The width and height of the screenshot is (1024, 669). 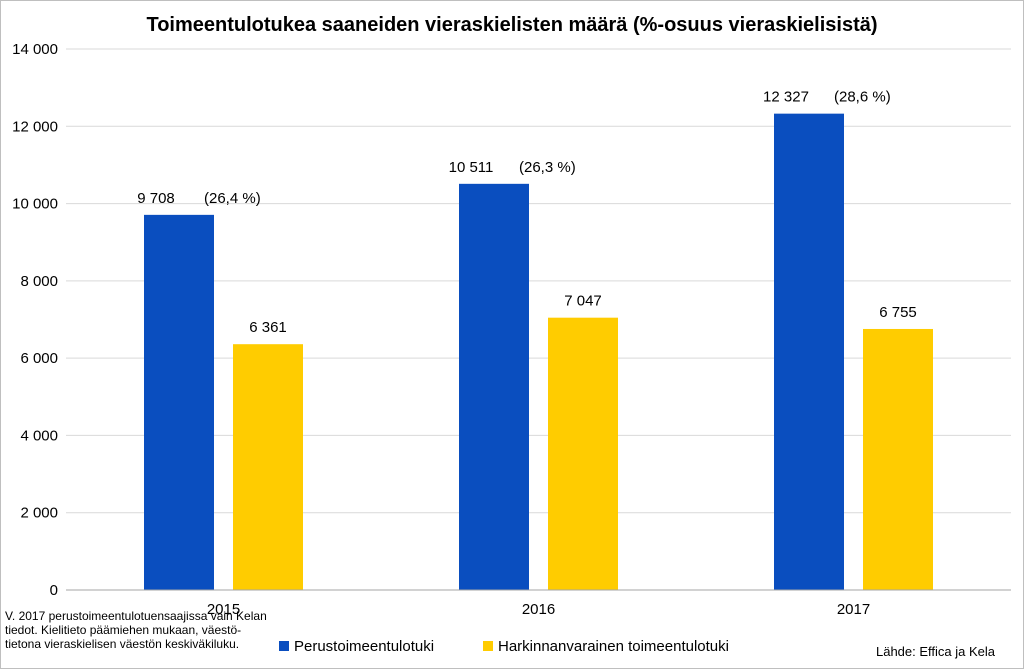 What do you see at coordinates (935, 651) in the screenshot?
I see `source-note: Lähde: Effica ja Kela` at bounding box center [935, 651].